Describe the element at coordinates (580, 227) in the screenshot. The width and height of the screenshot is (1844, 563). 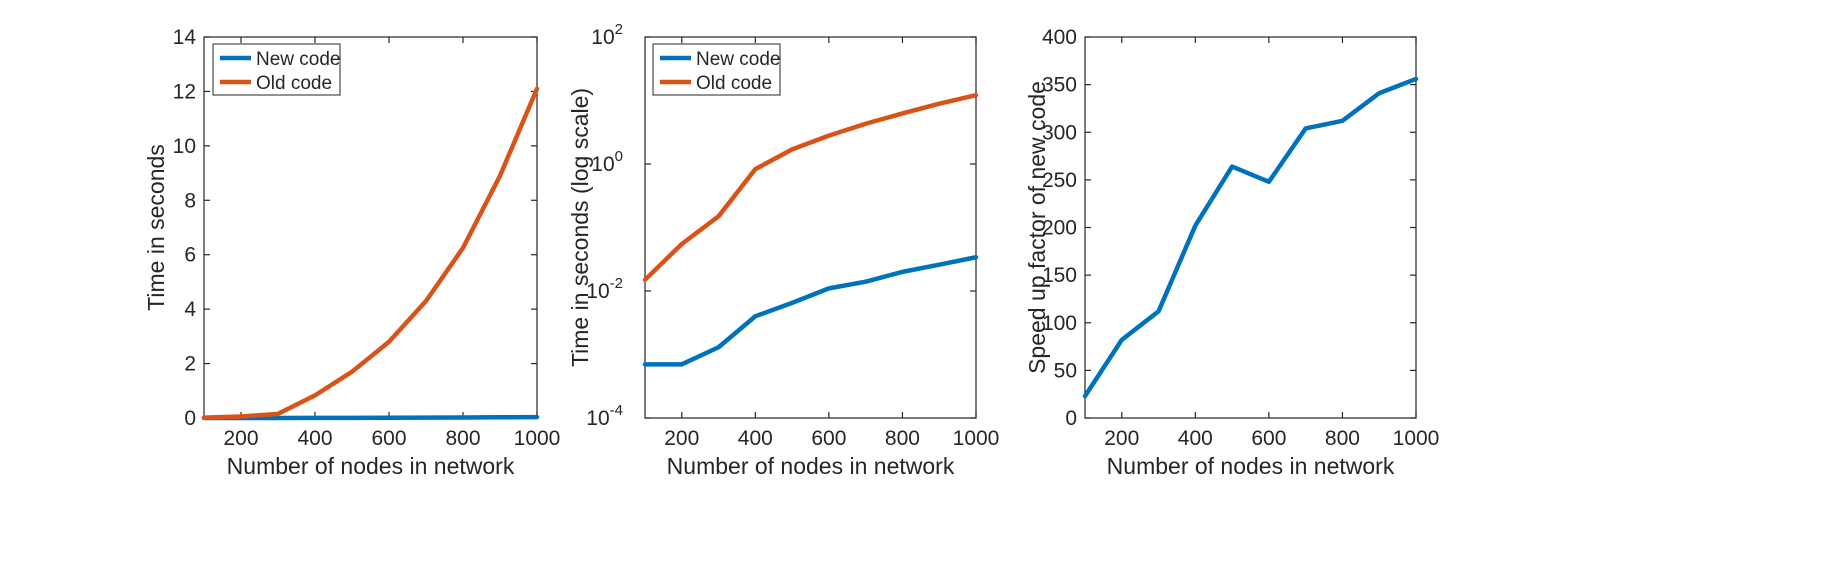
I see `y-axis-label: Time in seconds (log scale)` at that location.